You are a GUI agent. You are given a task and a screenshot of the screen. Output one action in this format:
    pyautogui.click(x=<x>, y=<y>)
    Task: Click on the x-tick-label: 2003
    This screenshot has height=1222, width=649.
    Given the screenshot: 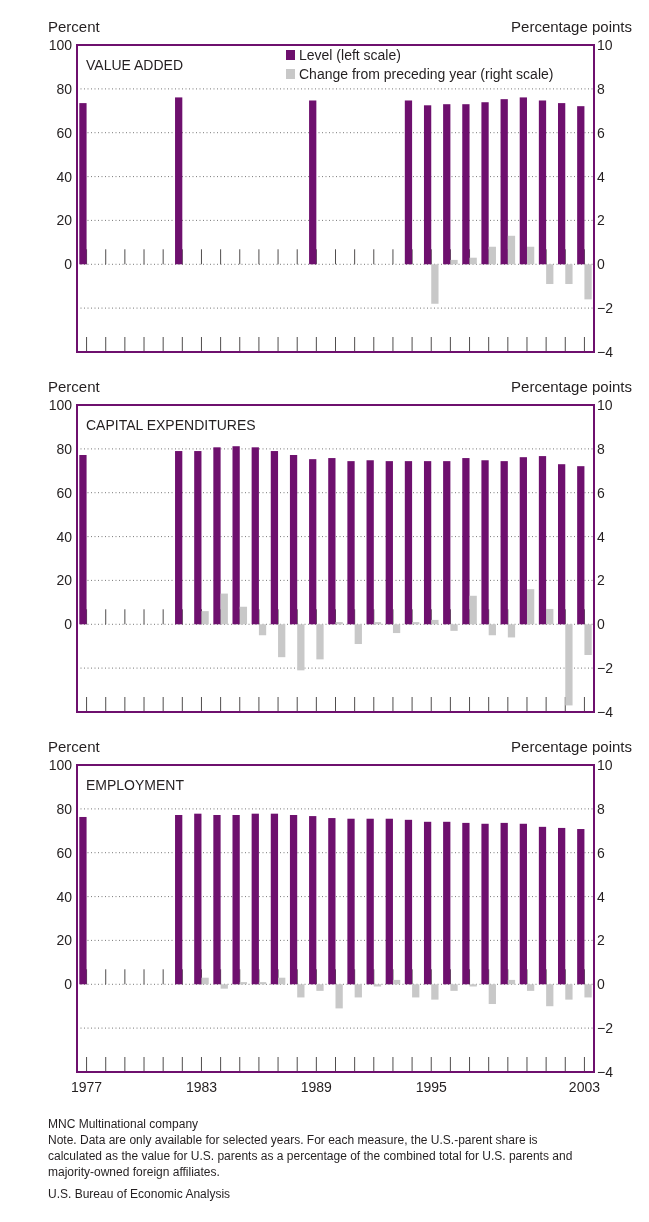 What is the action you would take?
    pyautogui.click(x=584, y=1087)
    